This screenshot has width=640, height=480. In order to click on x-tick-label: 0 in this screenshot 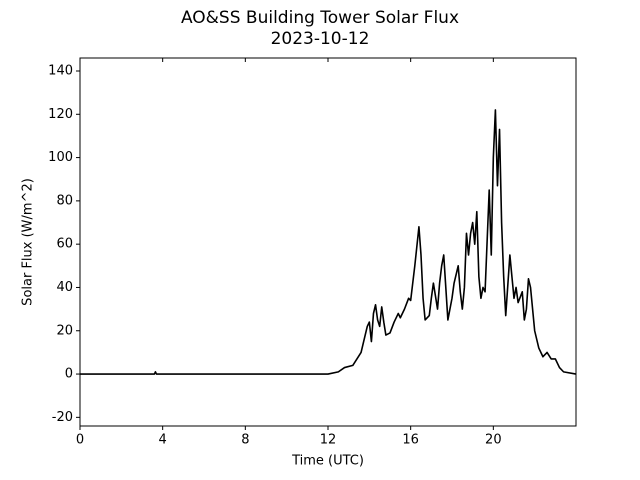, I will do `click(80, 440)`.